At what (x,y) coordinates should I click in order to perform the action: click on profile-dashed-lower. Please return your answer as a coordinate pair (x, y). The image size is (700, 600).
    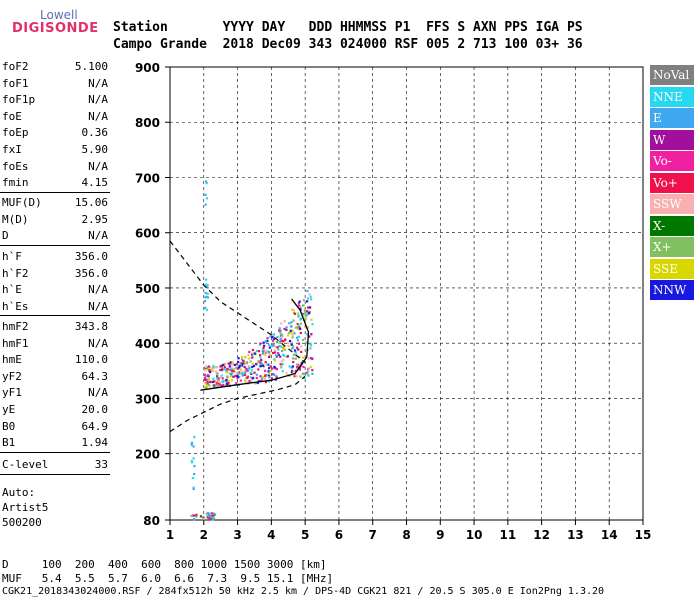
    Looking at the image, I should click on (237, 404).